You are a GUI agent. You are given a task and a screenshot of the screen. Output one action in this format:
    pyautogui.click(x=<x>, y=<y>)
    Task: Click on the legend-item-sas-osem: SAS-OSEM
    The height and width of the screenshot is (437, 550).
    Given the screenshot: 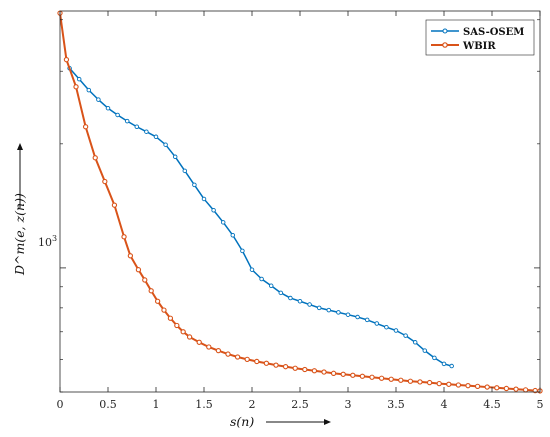 What is the action you would take?
    pyautogui.click(x=477, y=32)
    